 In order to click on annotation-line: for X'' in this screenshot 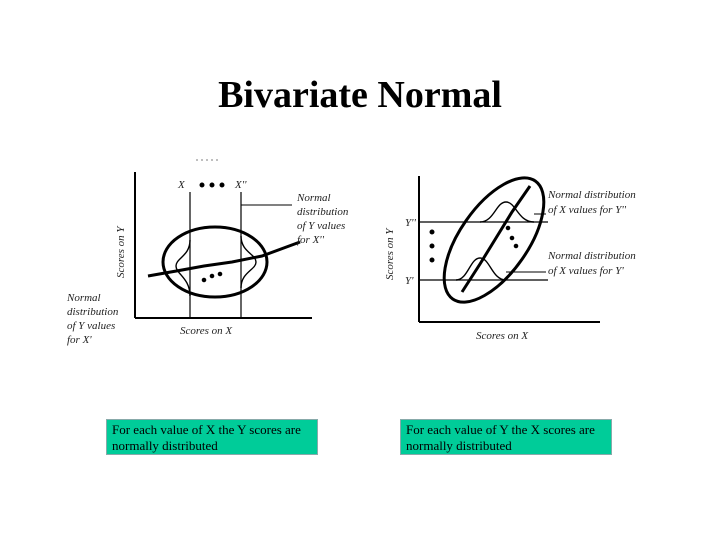, I will do `click(311, 240)`.